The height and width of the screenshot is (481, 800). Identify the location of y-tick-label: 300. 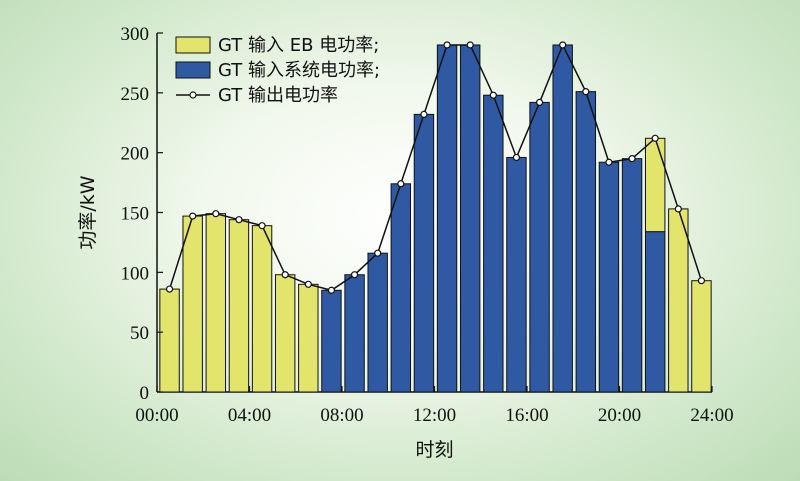
(135, 34).